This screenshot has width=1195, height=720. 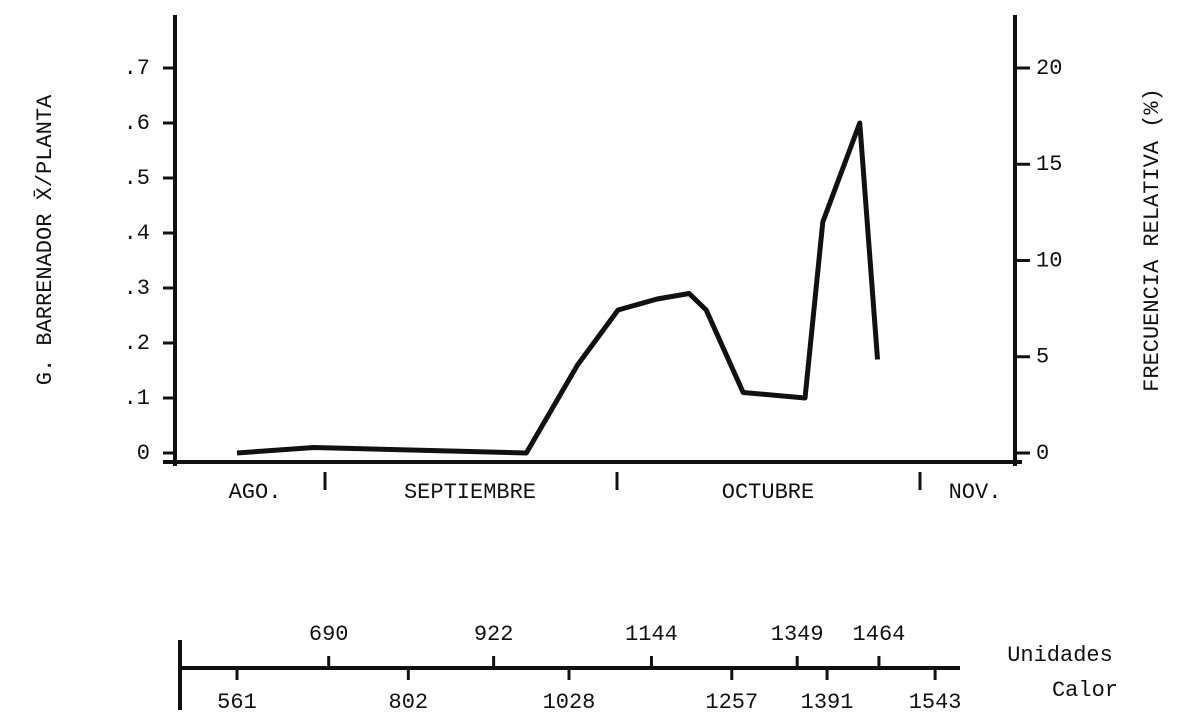 What do you see at coordinates (137, 233) in the screenshot?
I see `y-tick-label: .4` at bounding box center [137, 233].